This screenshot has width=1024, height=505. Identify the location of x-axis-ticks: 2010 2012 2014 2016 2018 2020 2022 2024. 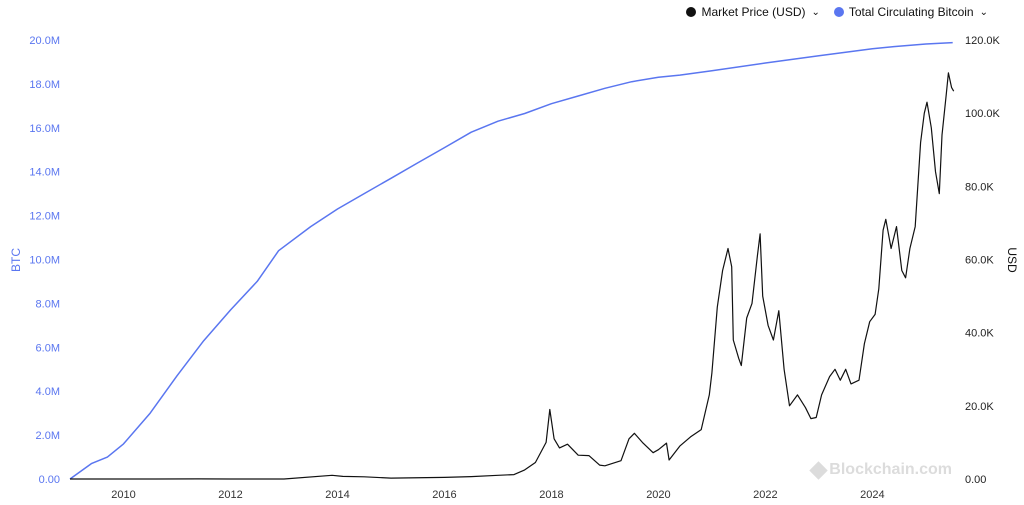
(497, 495).